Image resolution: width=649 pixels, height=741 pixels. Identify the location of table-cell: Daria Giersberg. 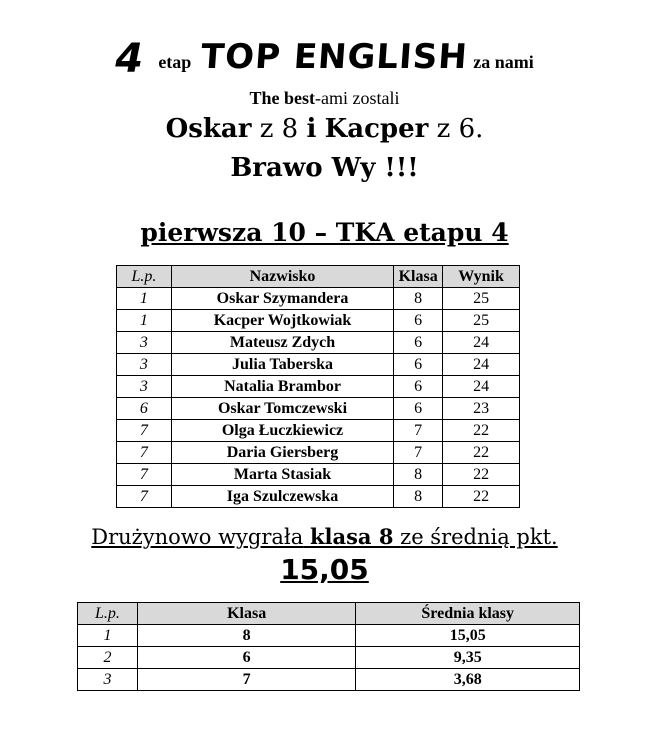
(282, 452).